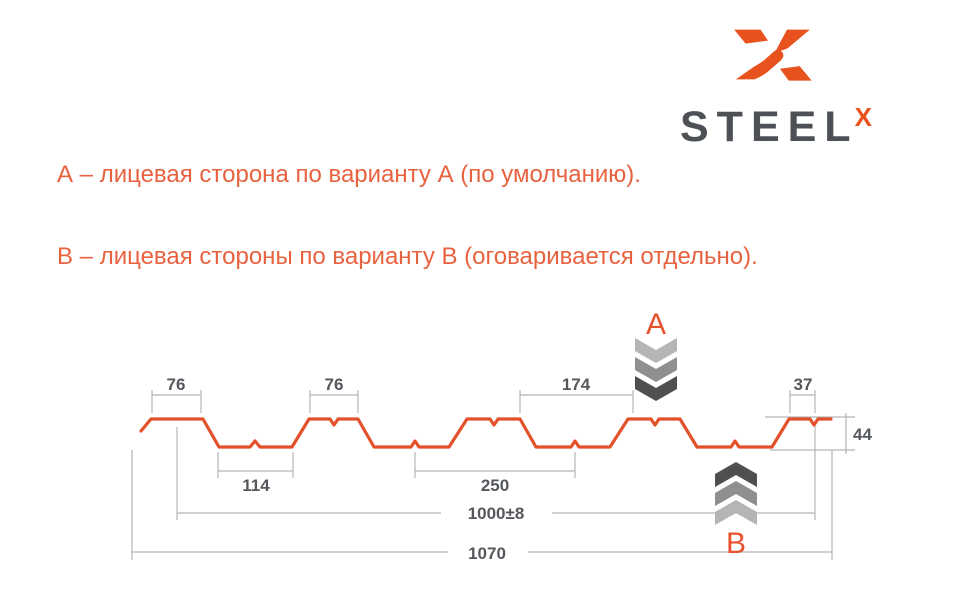  Describe the element at coordinates (496, 513) in the screenshot. I see `dim-working-width-label: 1000±8` at that location.